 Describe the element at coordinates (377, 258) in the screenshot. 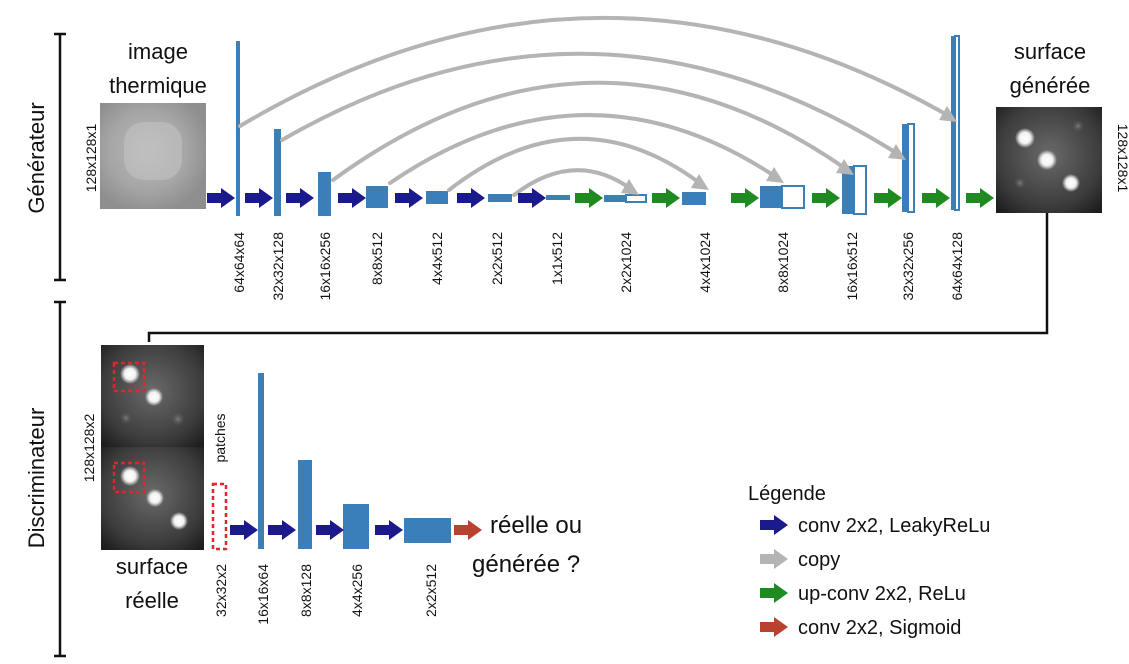

I see `encoder-dim-label-4: 8x8x512` at that location.